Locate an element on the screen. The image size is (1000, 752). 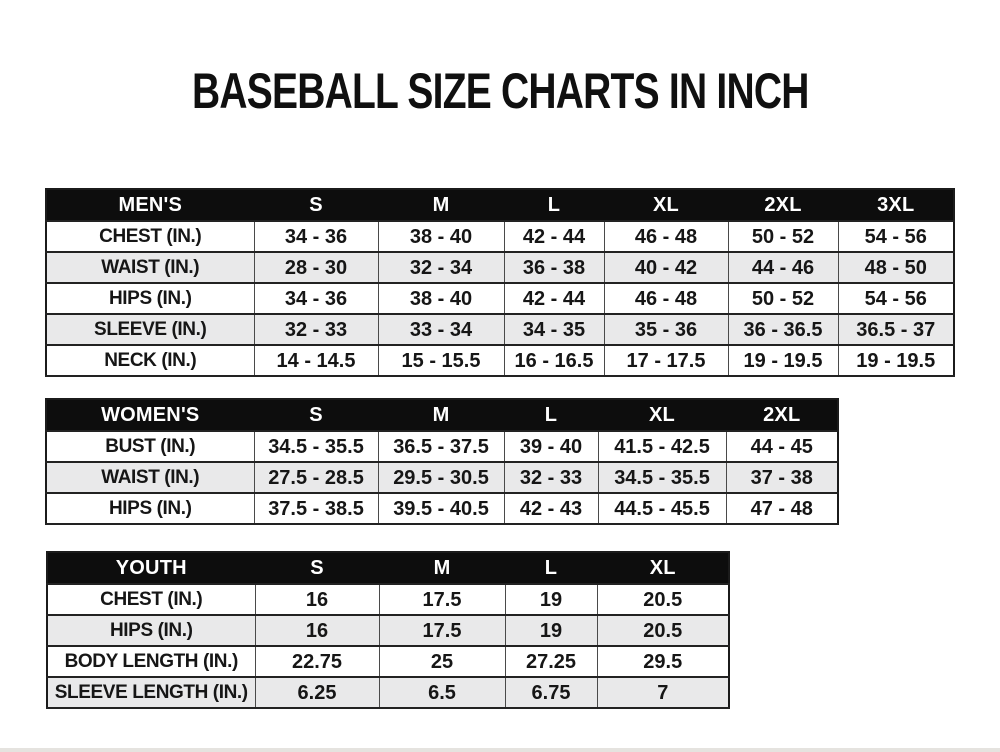
value-cell: 46 - 48 is located at coordinates (666, 236).